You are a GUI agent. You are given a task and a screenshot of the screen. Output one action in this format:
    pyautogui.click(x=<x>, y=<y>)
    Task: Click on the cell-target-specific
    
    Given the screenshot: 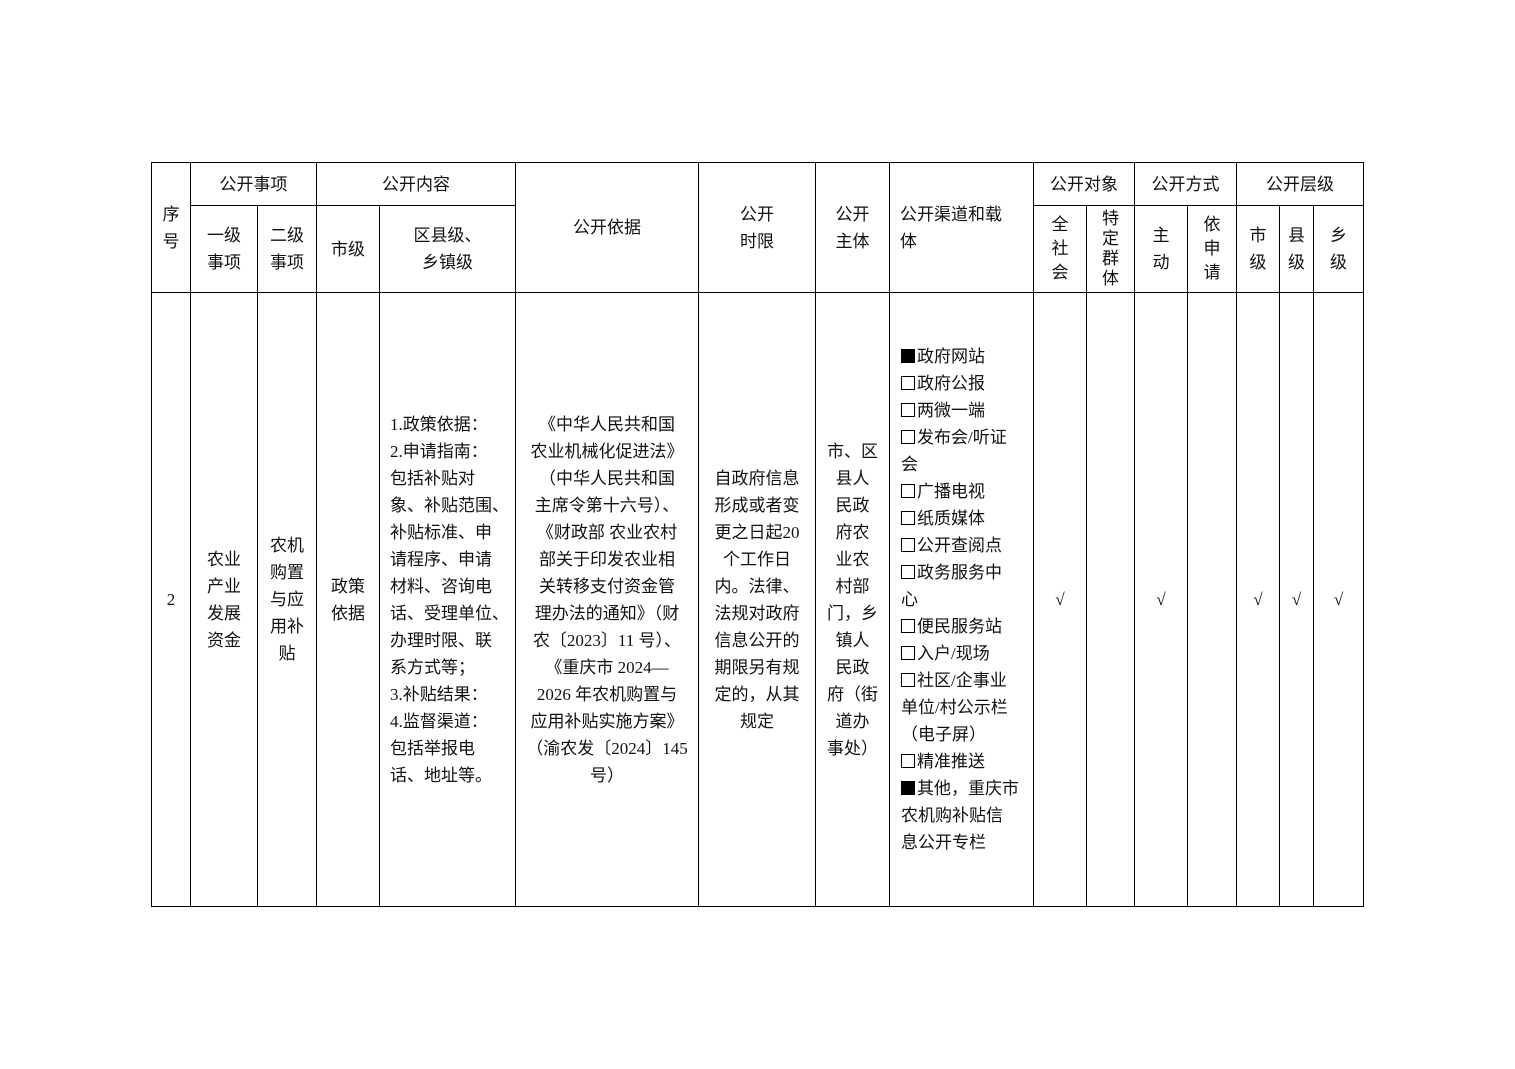 What is the action you would take?
    pyautogui.click(x=1110, y=599)
    